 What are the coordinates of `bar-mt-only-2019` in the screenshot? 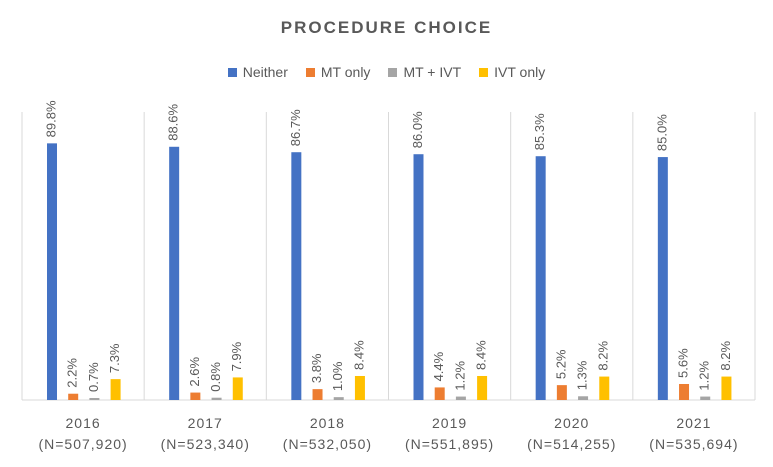 It's located at (439, 393).